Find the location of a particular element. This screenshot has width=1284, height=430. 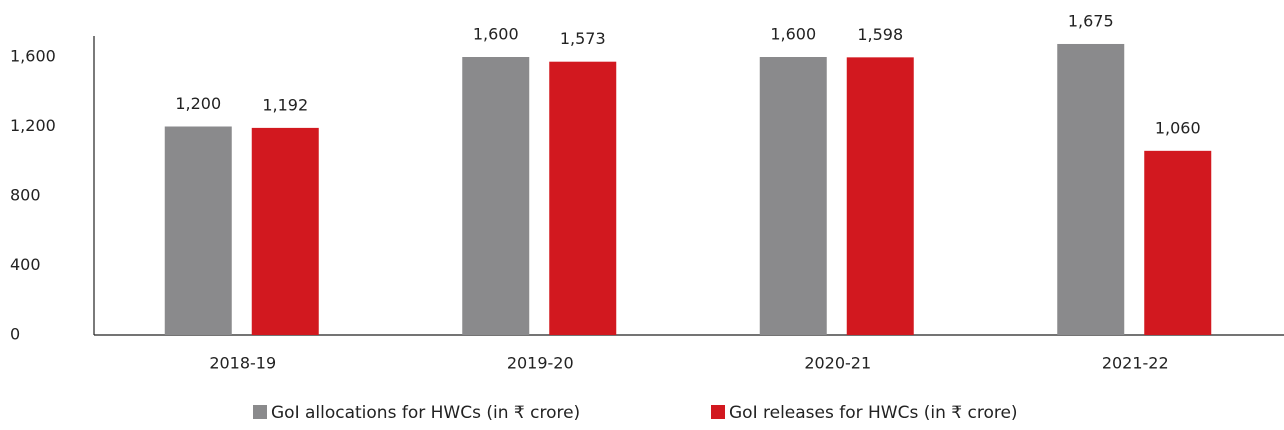

value-label: 1,573 is located at coordinates (583, 38).